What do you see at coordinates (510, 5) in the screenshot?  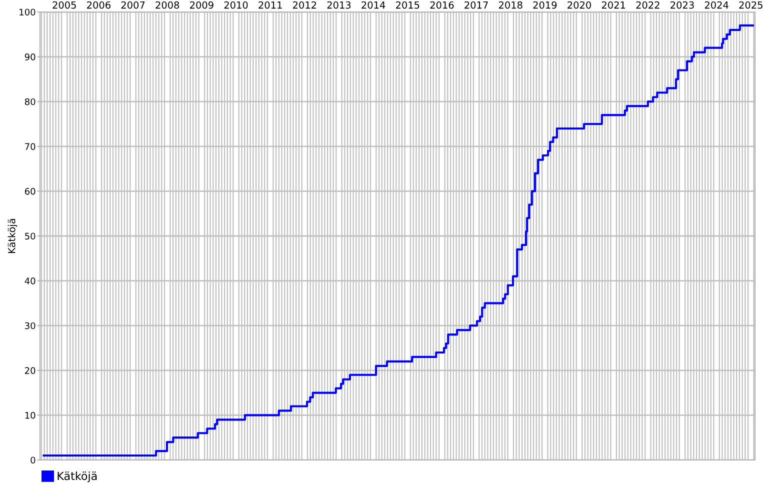 I see `x-tick-label: 2018` at bounding box center [510, 5].